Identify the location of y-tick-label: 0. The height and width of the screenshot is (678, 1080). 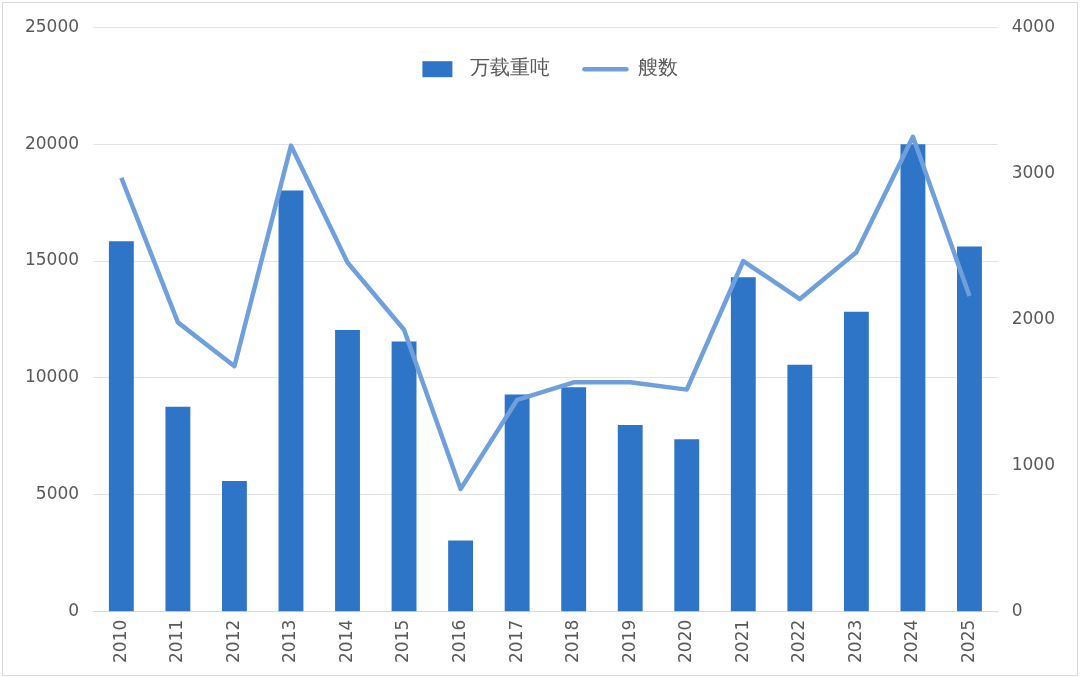
(74, 610).